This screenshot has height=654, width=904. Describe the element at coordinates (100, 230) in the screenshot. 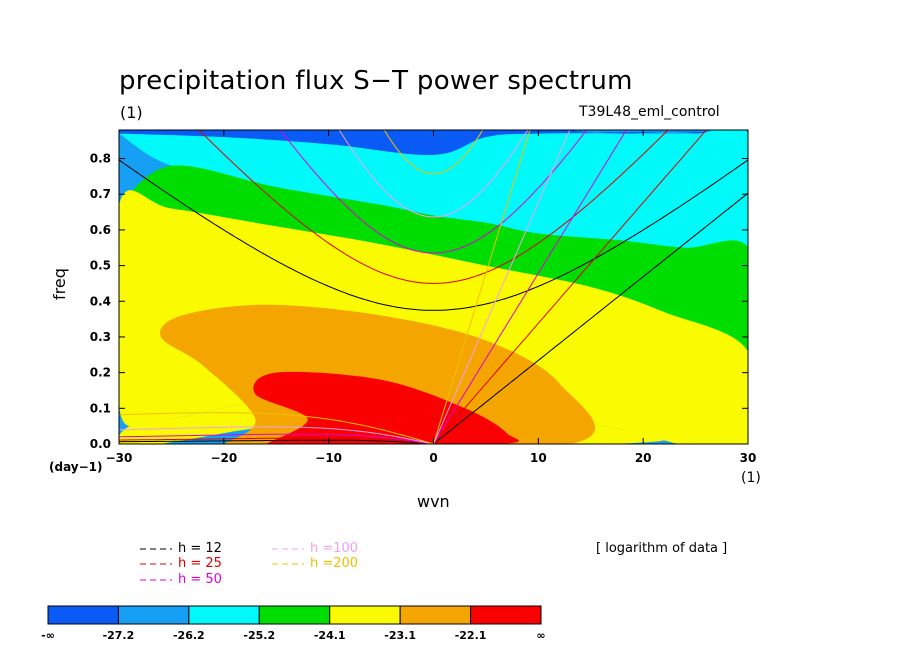

I see `y-tick-label: 0.6` at that location.